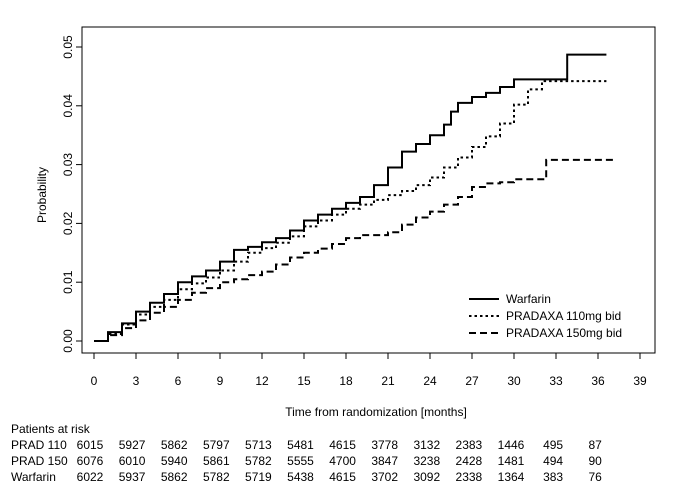  What do you see at coordinates (472, 381) in the screenshot?
I see `x-tick-label: 27` at bounding box center [472, 381].